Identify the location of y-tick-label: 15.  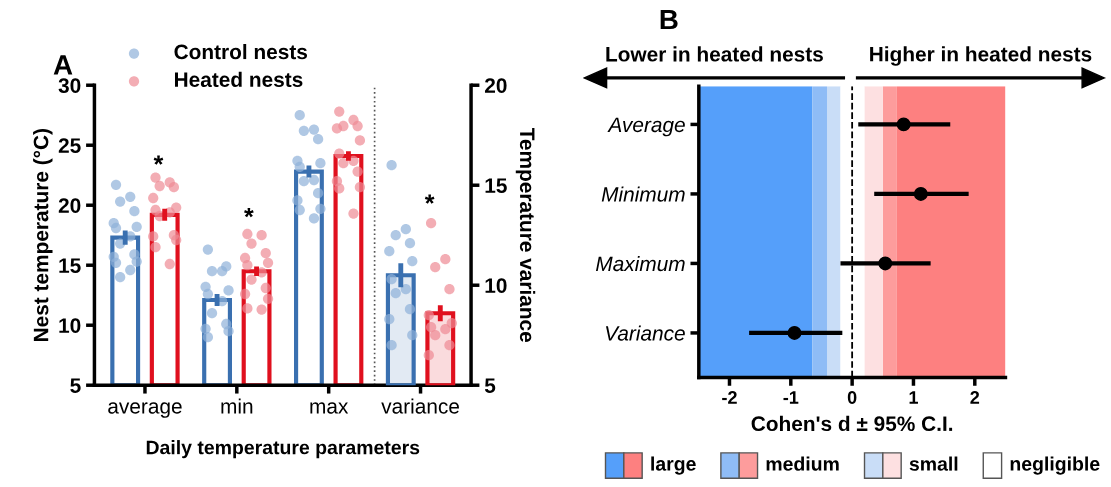
(70, 265).